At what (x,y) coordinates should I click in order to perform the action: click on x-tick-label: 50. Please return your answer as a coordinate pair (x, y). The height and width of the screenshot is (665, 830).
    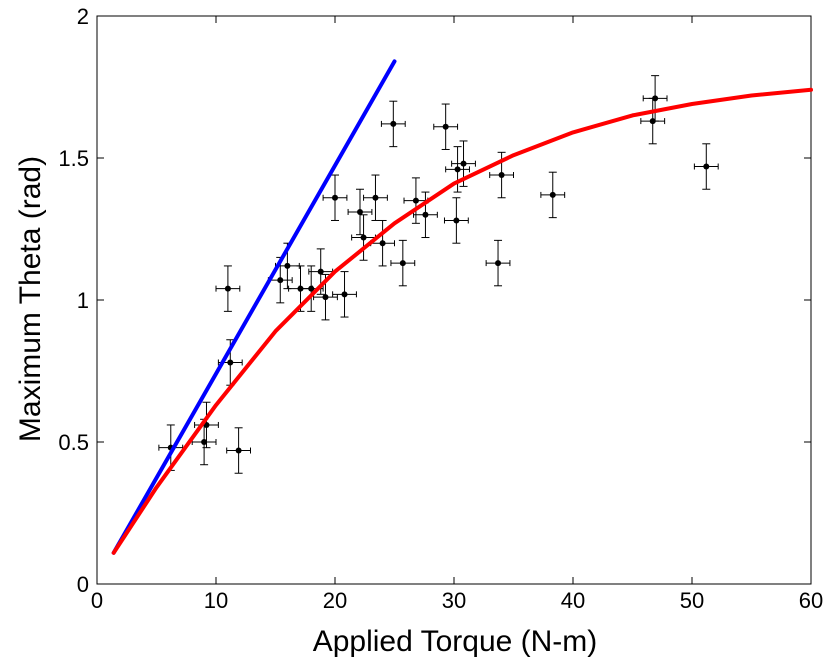
    Looking at the image, I should click on (692, 600).